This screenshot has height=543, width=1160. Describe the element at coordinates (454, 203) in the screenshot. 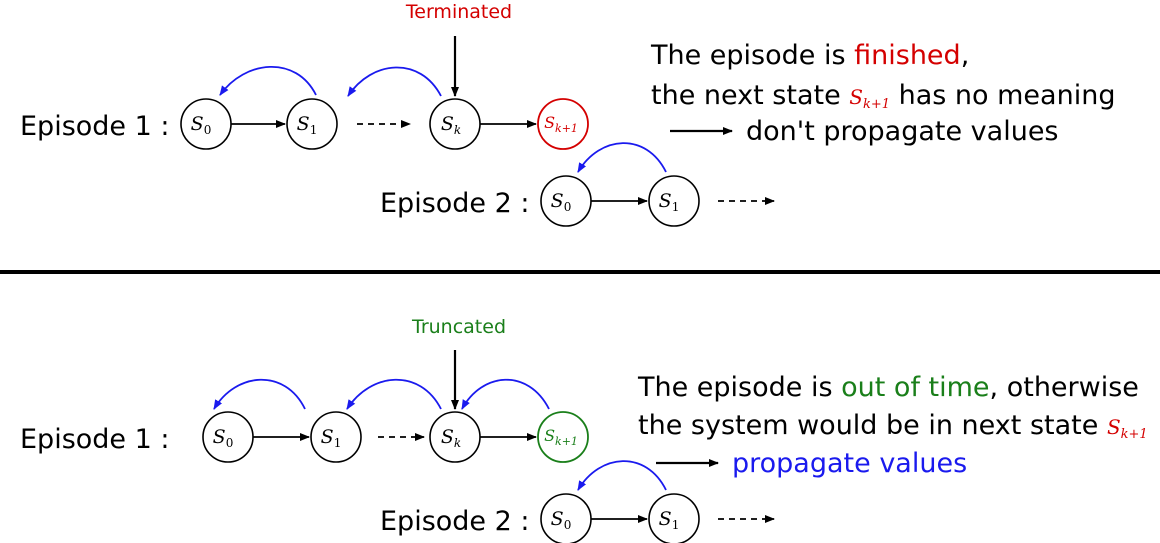

I see `top-episode2-label: Episode 2 :` at that location.